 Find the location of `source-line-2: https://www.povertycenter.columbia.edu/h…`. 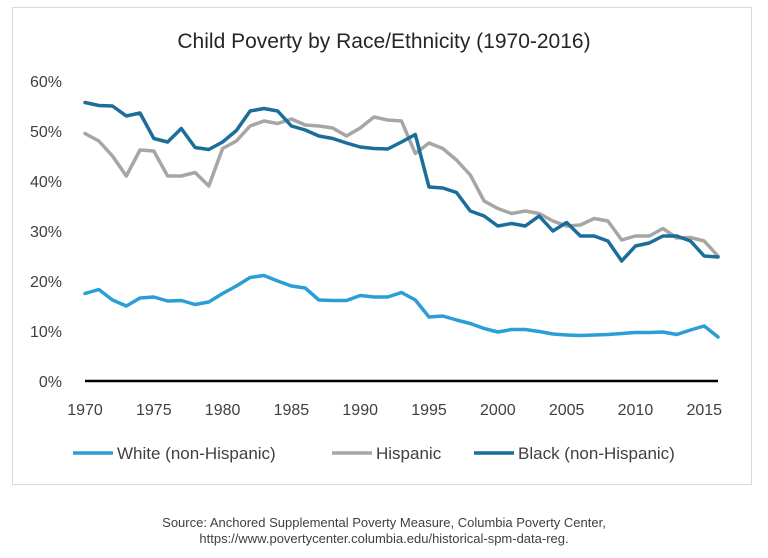

source-line-2: https://www.povertycenter.columbia.edu/h… is located at coordinates (384, 538).